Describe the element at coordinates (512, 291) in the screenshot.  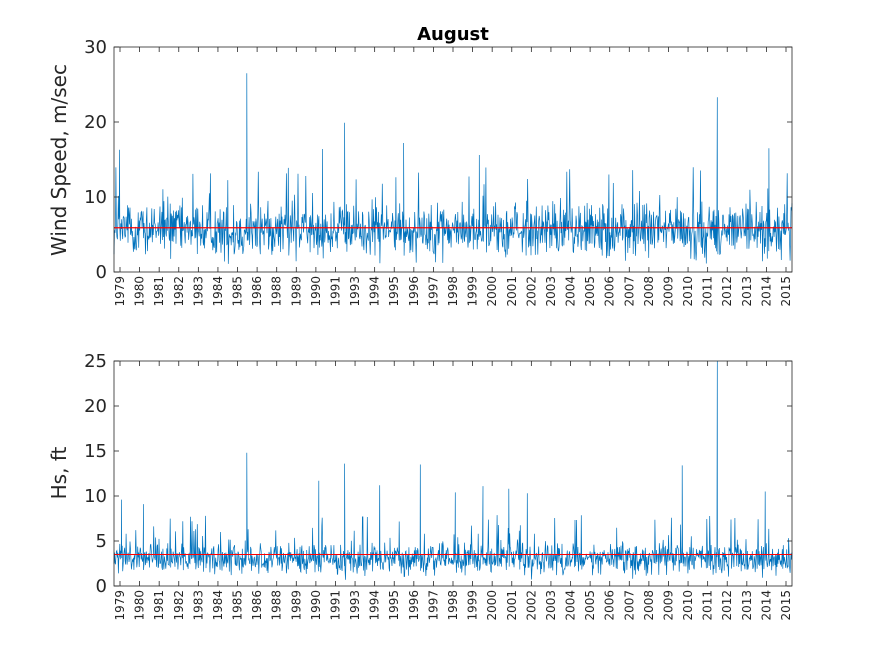
I see `wind-speed-x-tick-label: 2001` at that location.